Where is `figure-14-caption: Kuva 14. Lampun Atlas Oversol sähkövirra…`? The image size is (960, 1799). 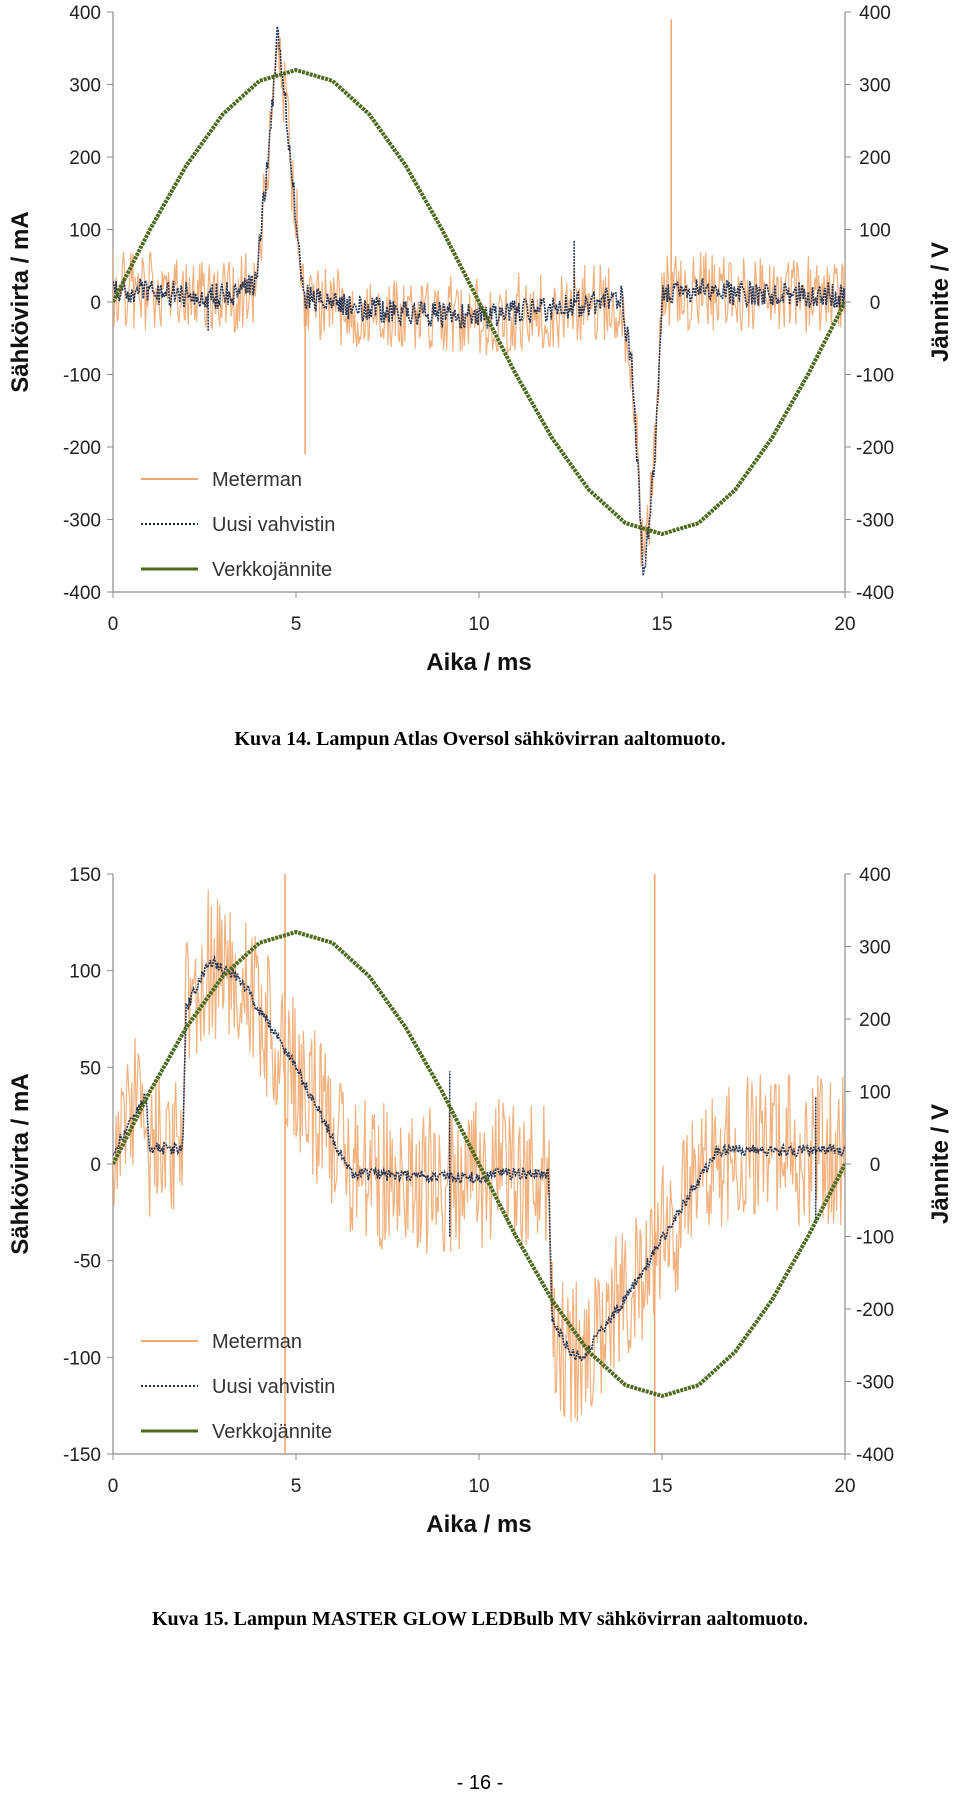 figure-14-caption: Kuva 14. Lampun Atlas Oversol sähkövirra… is located at coordinates (480, 739).